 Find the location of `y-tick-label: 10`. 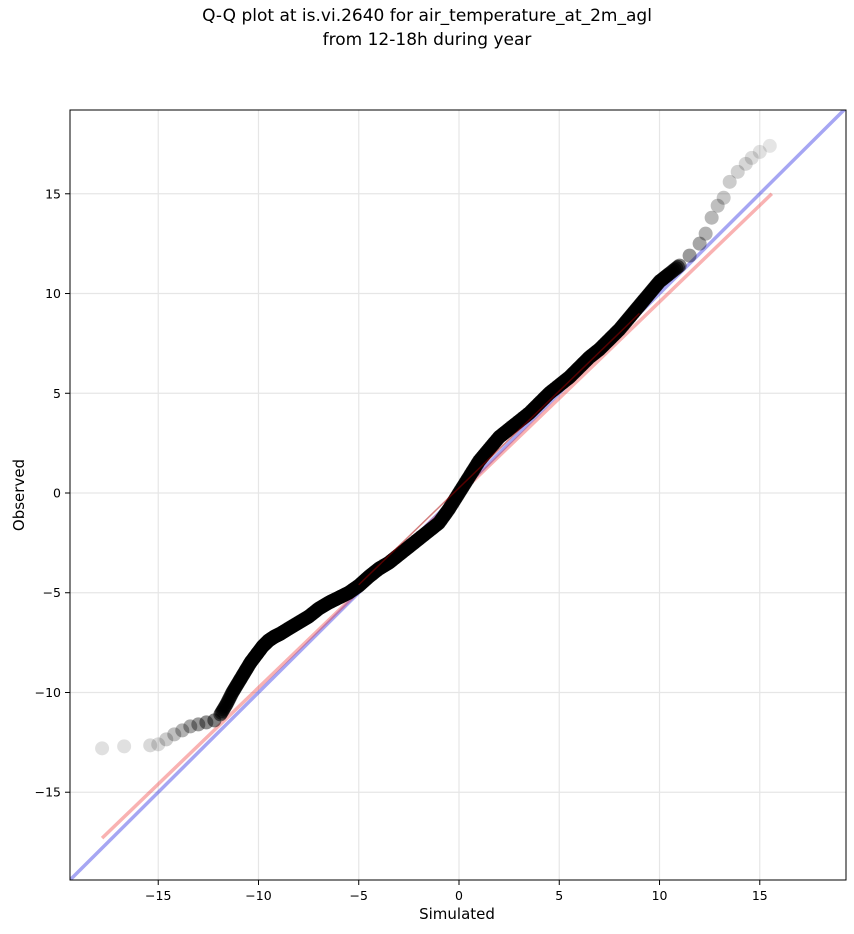

y-tick-label: 10 is located at coordinates (53, 293).